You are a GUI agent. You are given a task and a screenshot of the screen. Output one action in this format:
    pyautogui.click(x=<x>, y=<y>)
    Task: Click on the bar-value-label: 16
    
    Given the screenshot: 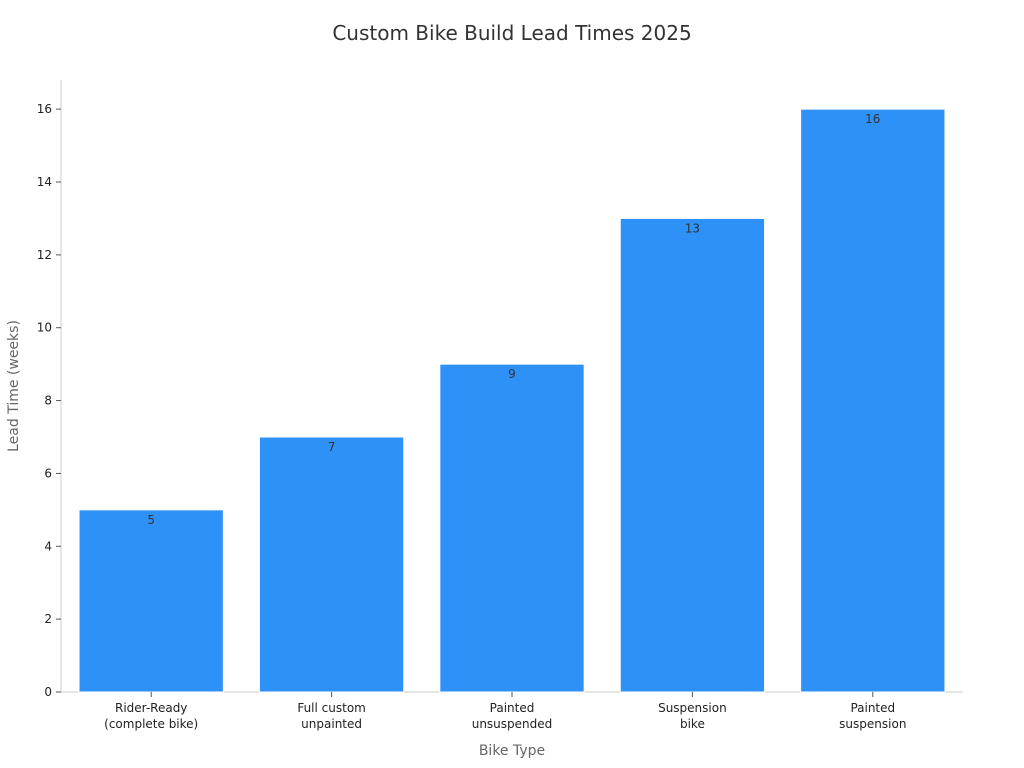 What is the action you would take?
    pyautogui.click(x=872, y=119)
    